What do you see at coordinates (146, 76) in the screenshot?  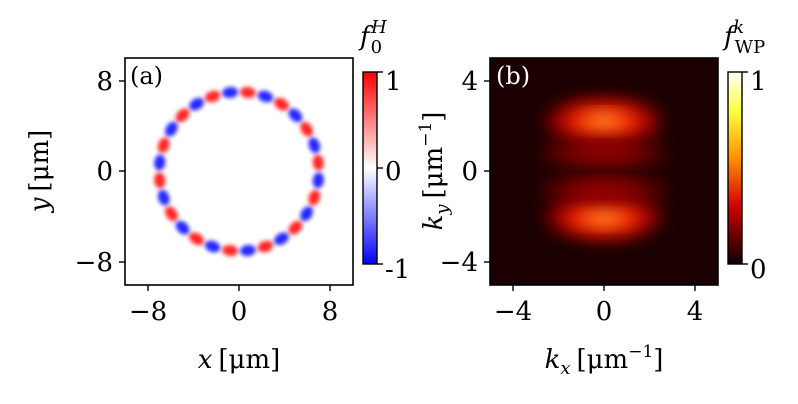 I see `panel-a-label: (a)` at bounding box center [146, 76].